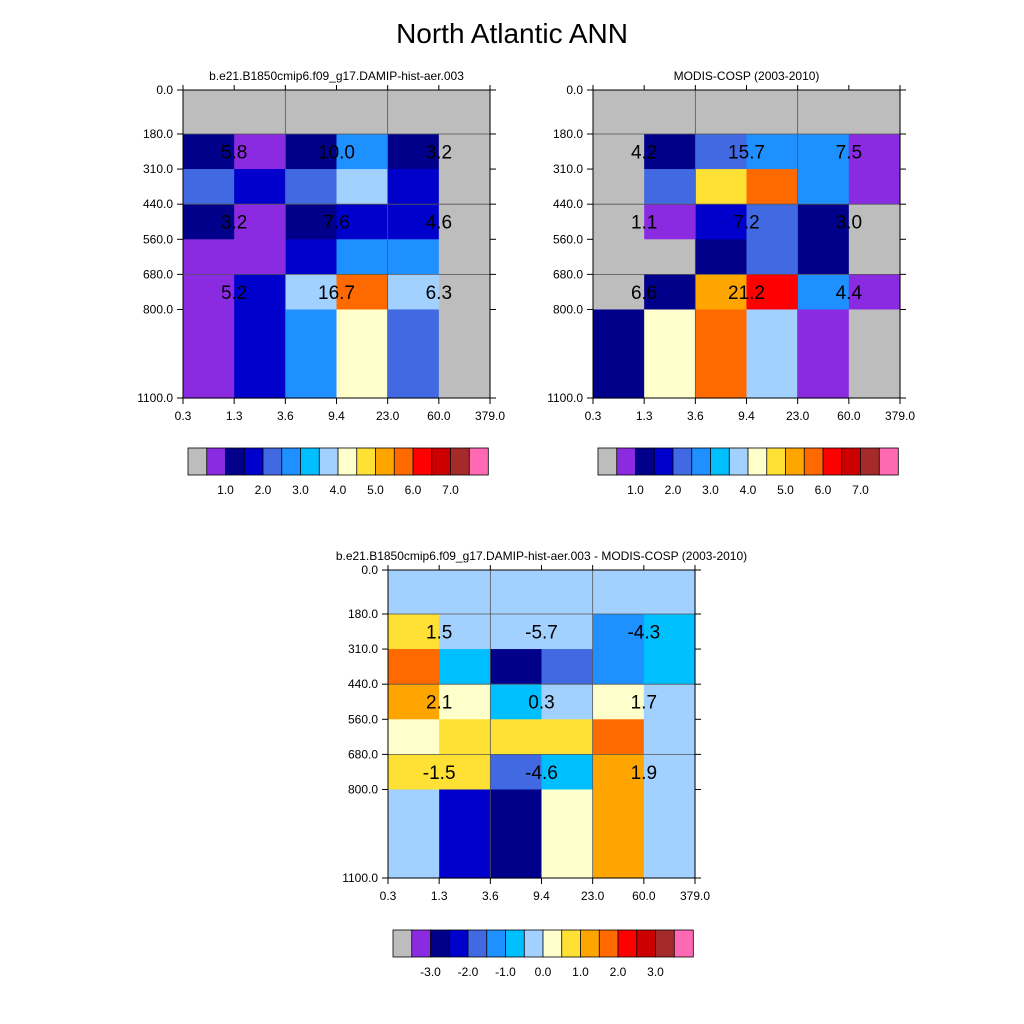 This screenshot has width=1024, height=1024. I want to click on model-x-tick-label: 9.4, so click(336, 416).